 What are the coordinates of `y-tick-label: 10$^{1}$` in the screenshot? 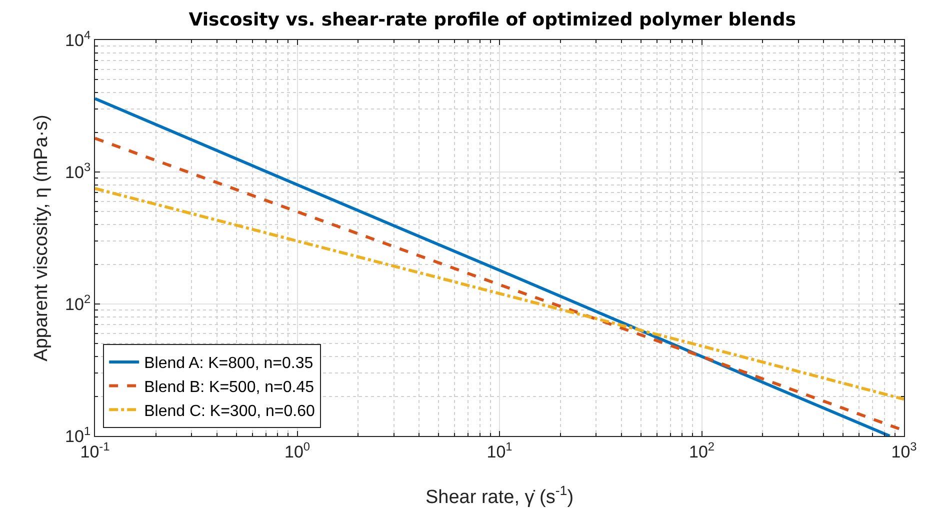 It's located at (78, 435).